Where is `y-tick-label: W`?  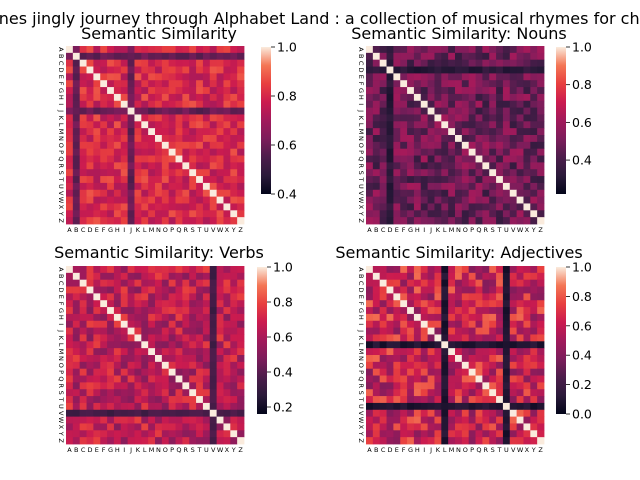 y-tick-label: W is located at coordinates (361, 200).